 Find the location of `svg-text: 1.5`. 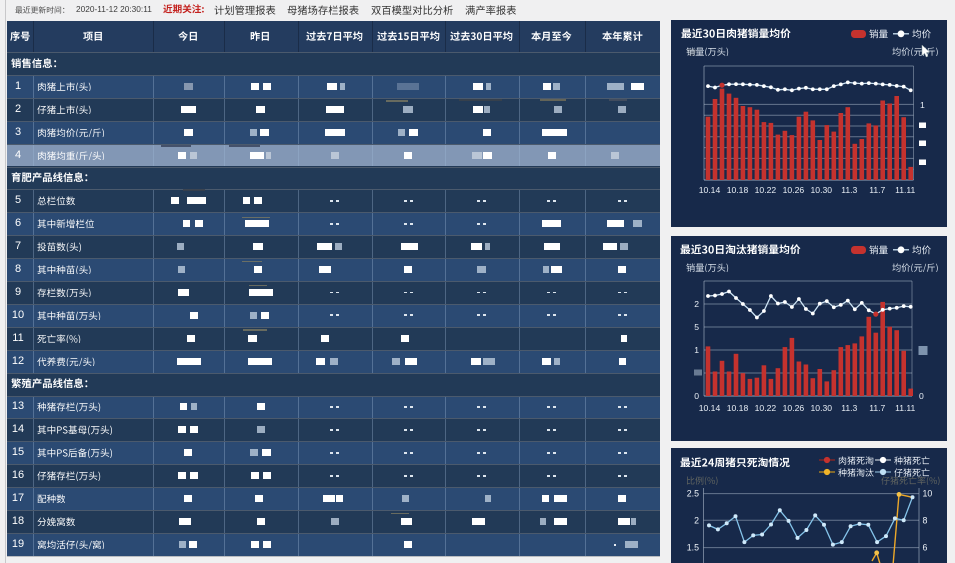

svg-text: 1.5 is located at coordinates (693, 548).